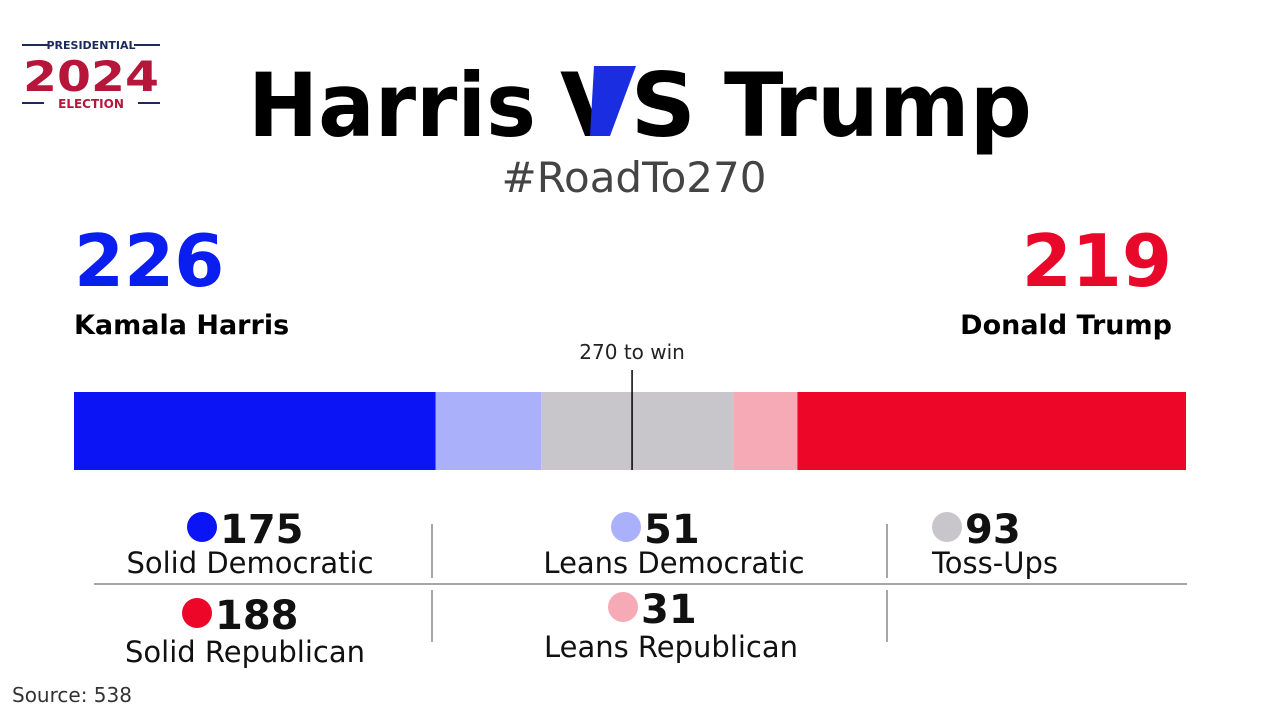  I want to click on subtitle: #RoadTo270, so click(634, 177).